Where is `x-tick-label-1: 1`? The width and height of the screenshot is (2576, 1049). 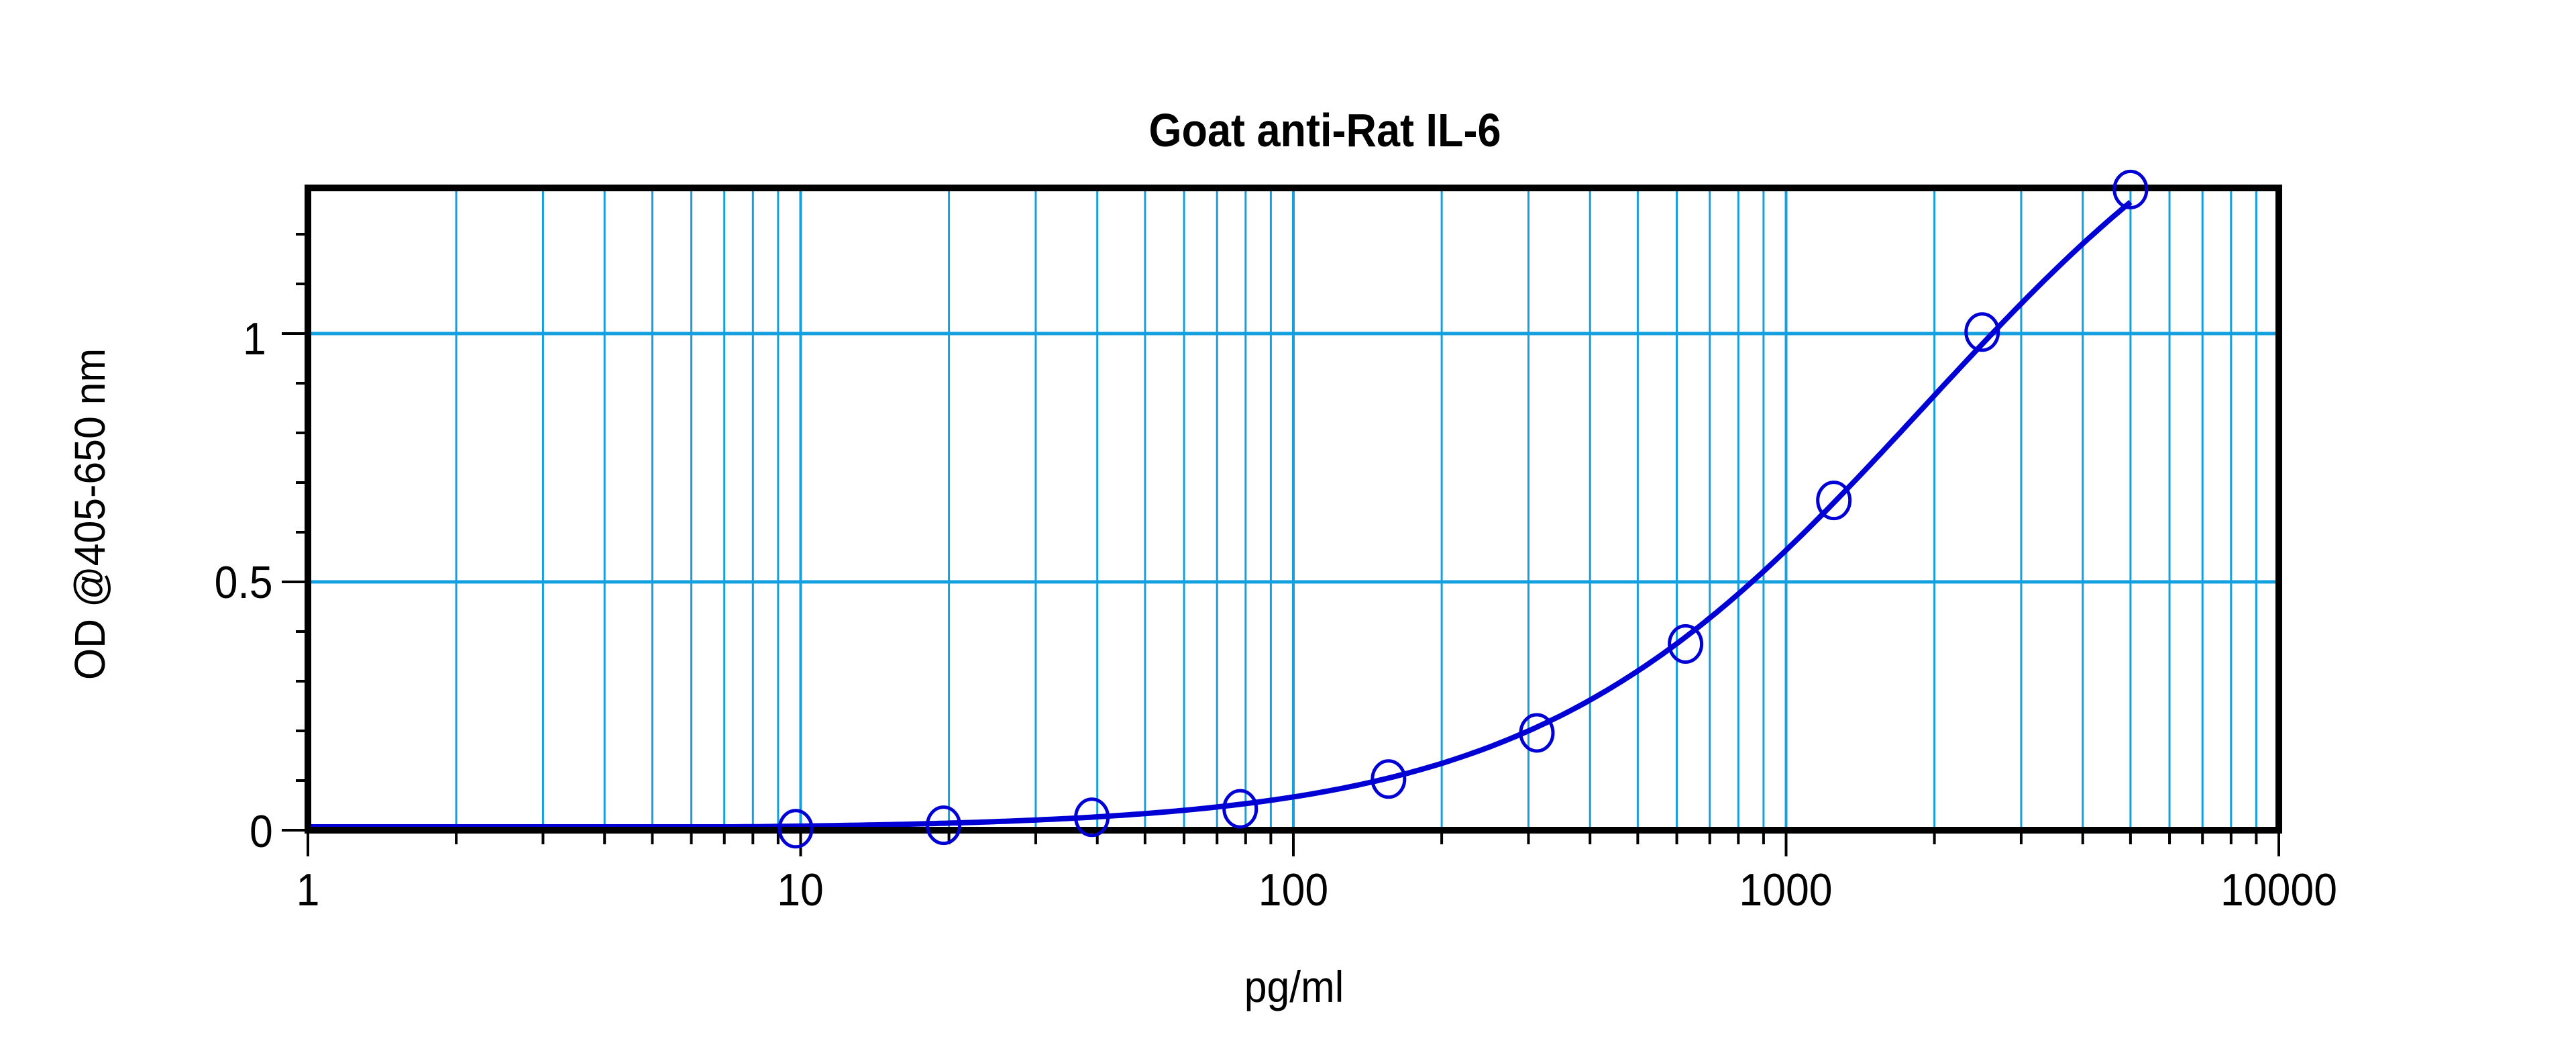 x-tick-label-1: 1 is located at coordinates (308, 889).